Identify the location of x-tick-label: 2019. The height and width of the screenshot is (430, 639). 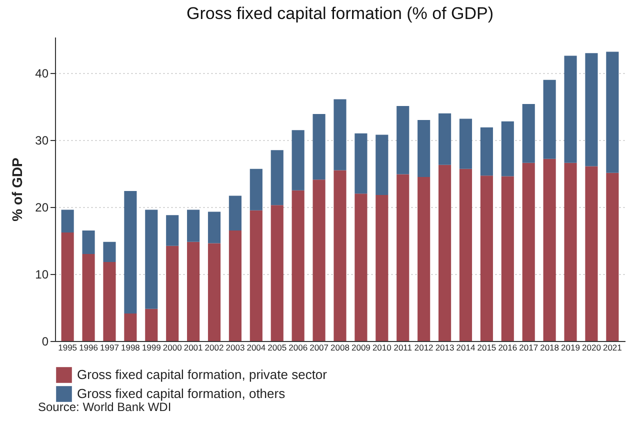
(570, 347).